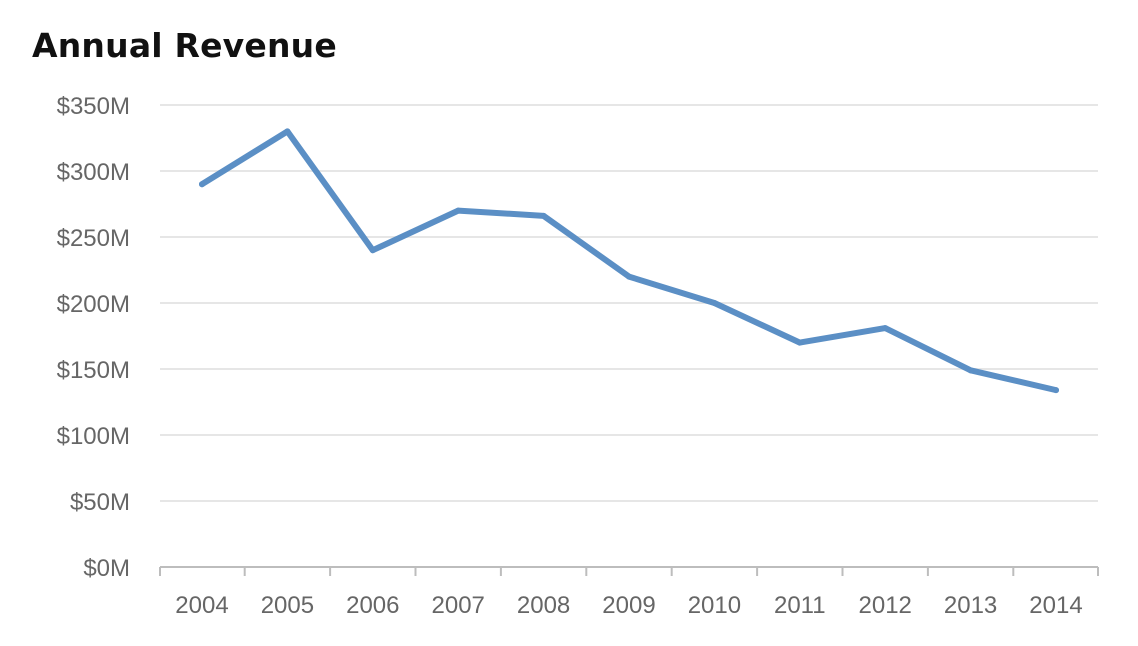 The width and height of the screenshot is (1138, 646). I want to click on x-tick-label: 2008, so click(543, 605).